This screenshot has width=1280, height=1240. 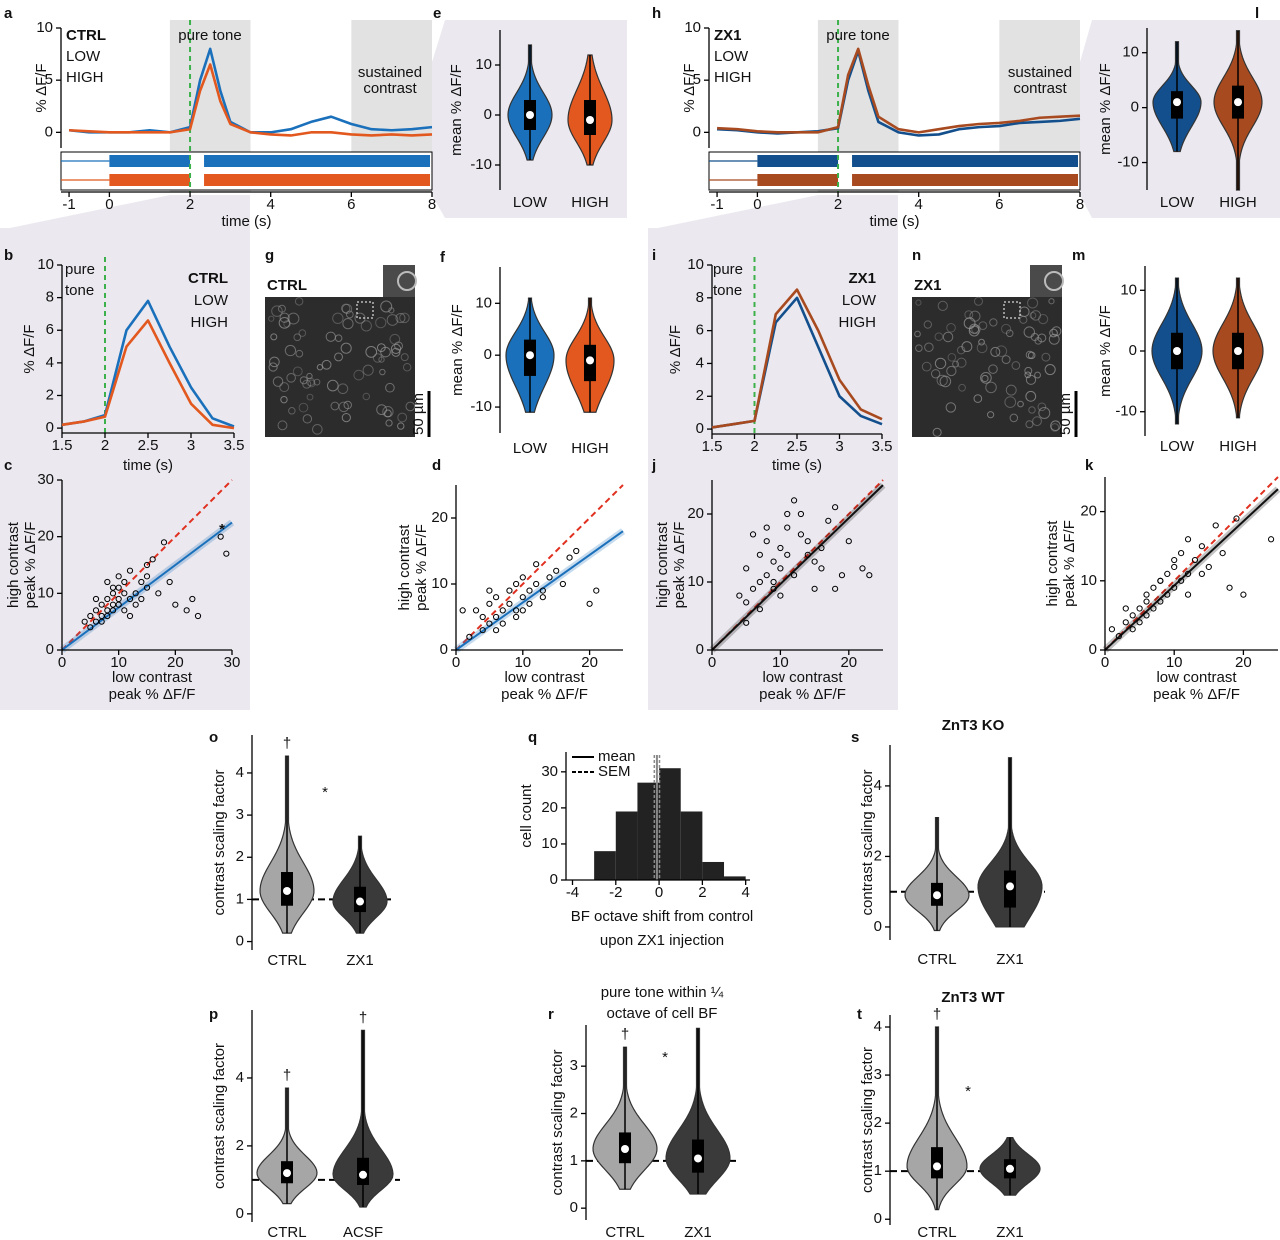 What do you see at coordinates (190, 204) in the screenshot?
I see `x-tick-label: 2` at bounding box center [190, 204].